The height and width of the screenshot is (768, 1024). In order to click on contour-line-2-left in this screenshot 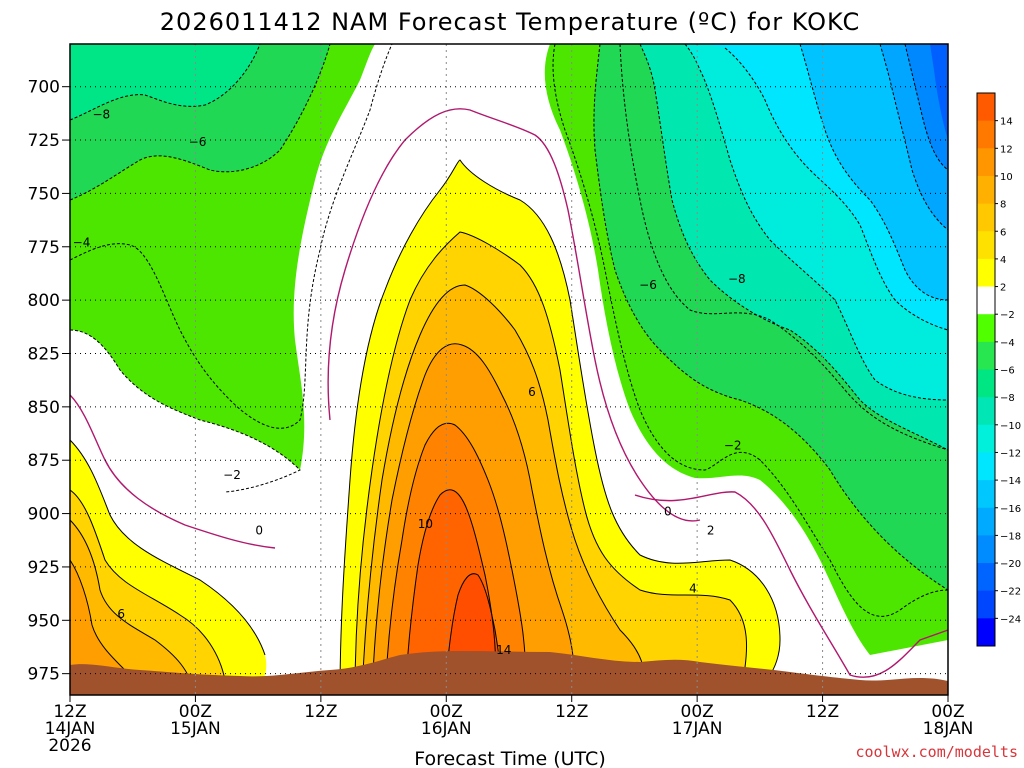, I will do `click(168, 547)`.